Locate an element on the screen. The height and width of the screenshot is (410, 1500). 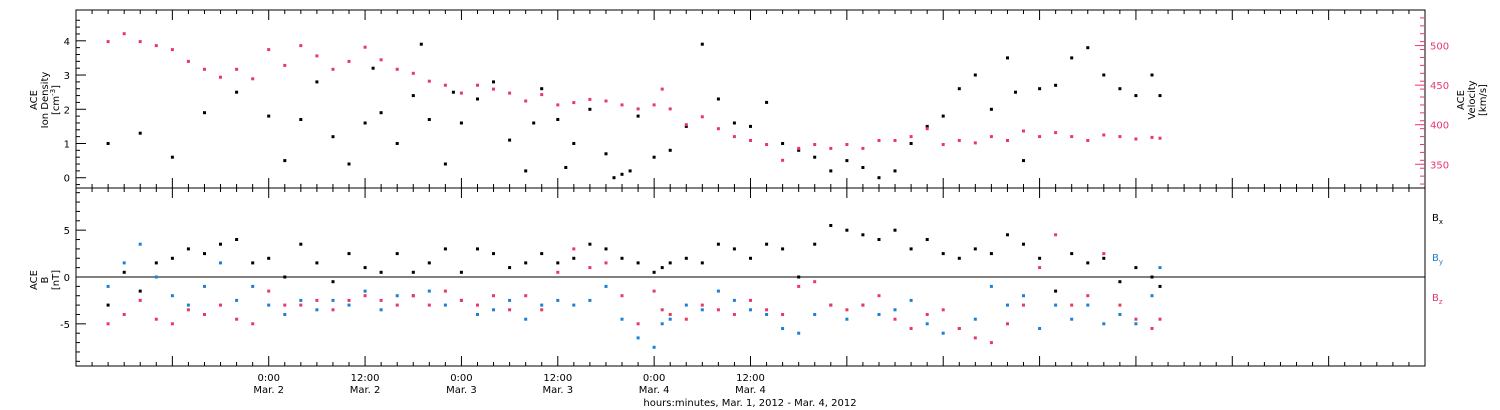
velocity-tick-label: 400 is located at coordinates (1439, 126).